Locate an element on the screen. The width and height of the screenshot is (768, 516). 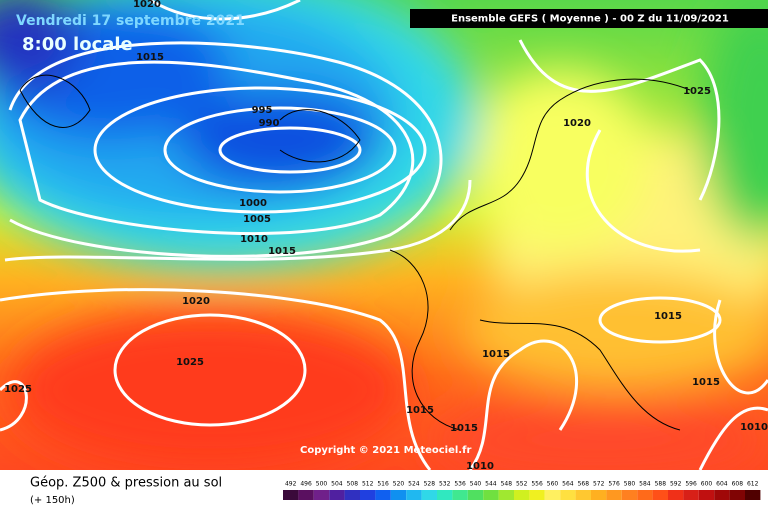
legend-label: 564 is located at coordinates (568, 484).